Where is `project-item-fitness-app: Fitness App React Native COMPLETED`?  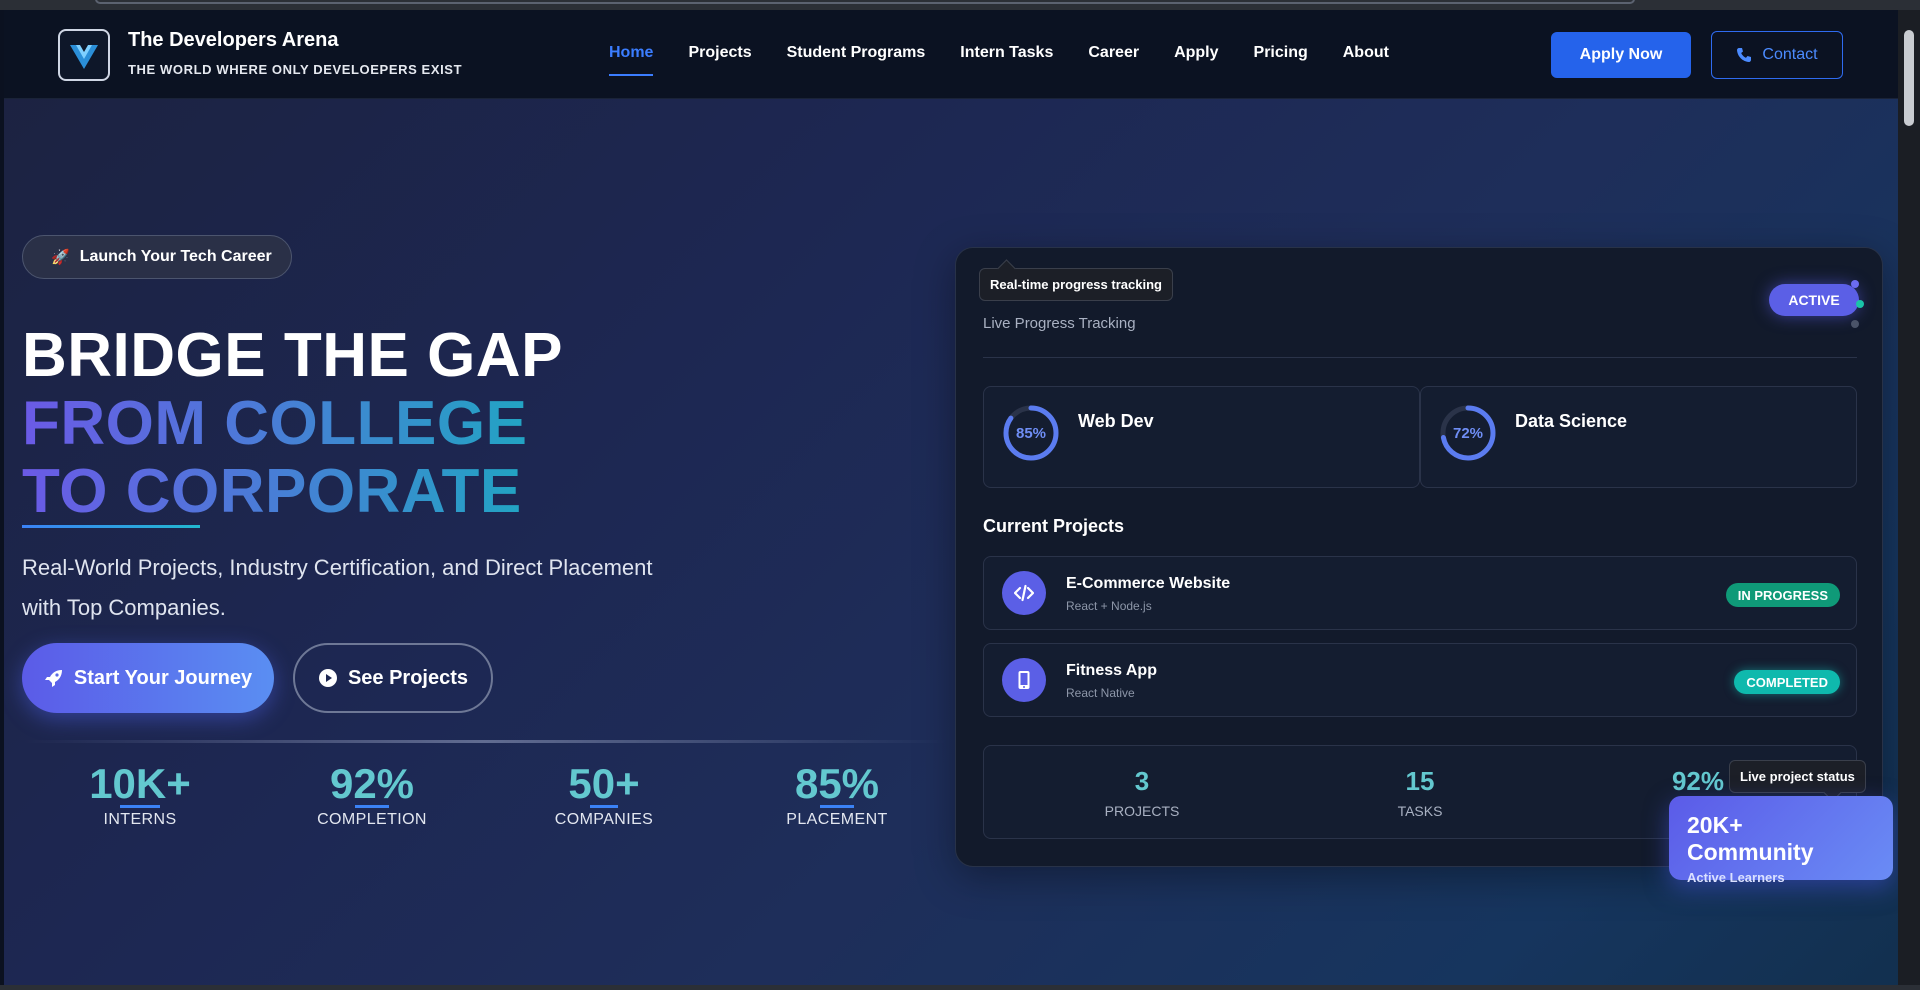
project-item-fitness-app: Fitness App React Native COMPLETED is located at coordinates (1420, 680).